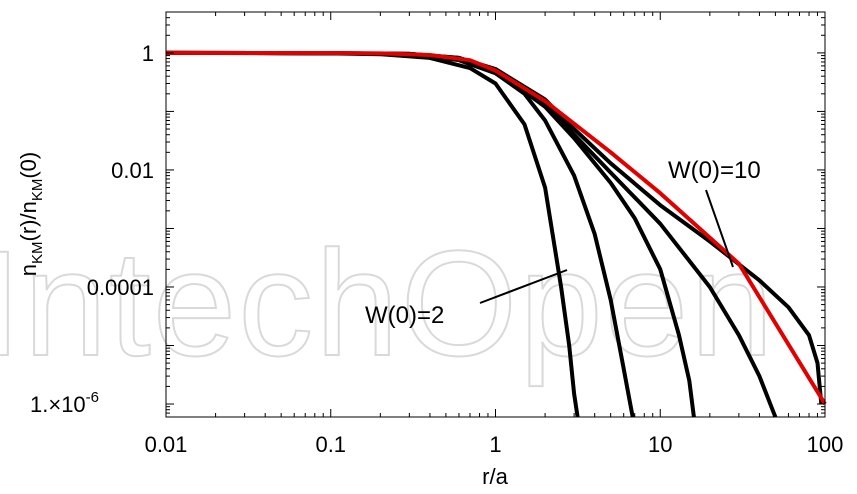 Image resolution: width=857 pixels, height=494 pixels. Describe the element at coordinates (132, 170) in the screenshot. I see `y-tick-label: 0.01` at that location.